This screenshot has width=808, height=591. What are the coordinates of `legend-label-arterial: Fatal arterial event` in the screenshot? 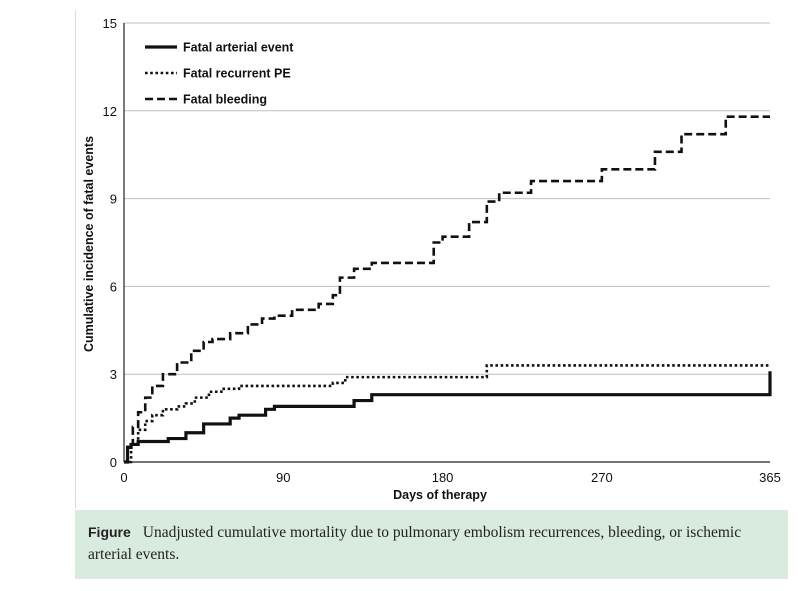 It's located at (238, 48).